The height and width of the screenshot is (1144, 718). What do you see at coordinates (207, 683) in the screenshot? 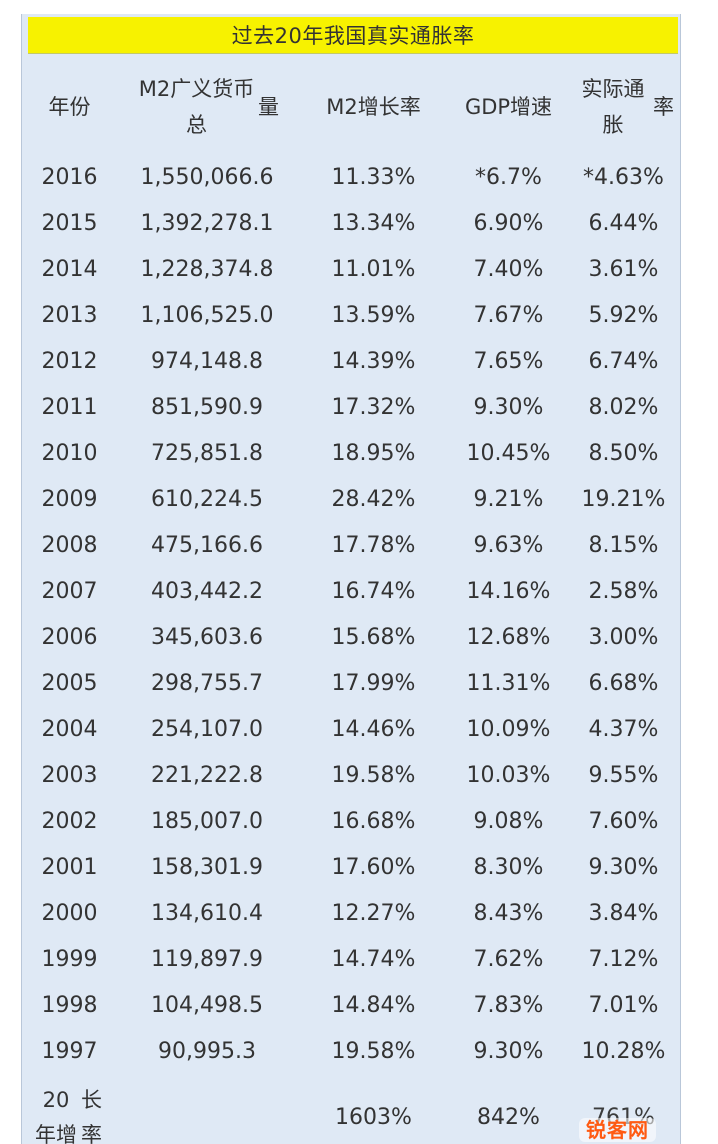
I see `m2-cell: 298,755.7` at bounding box center [207, 683].